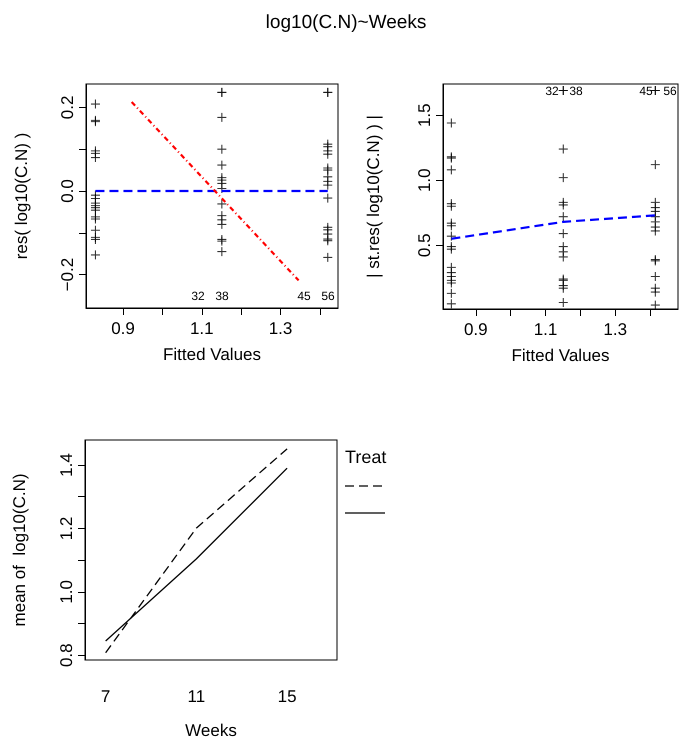 The height and width of the screenshot is (744, 692). I want to click on y-tick-label: 0.5, so click(424, 245).